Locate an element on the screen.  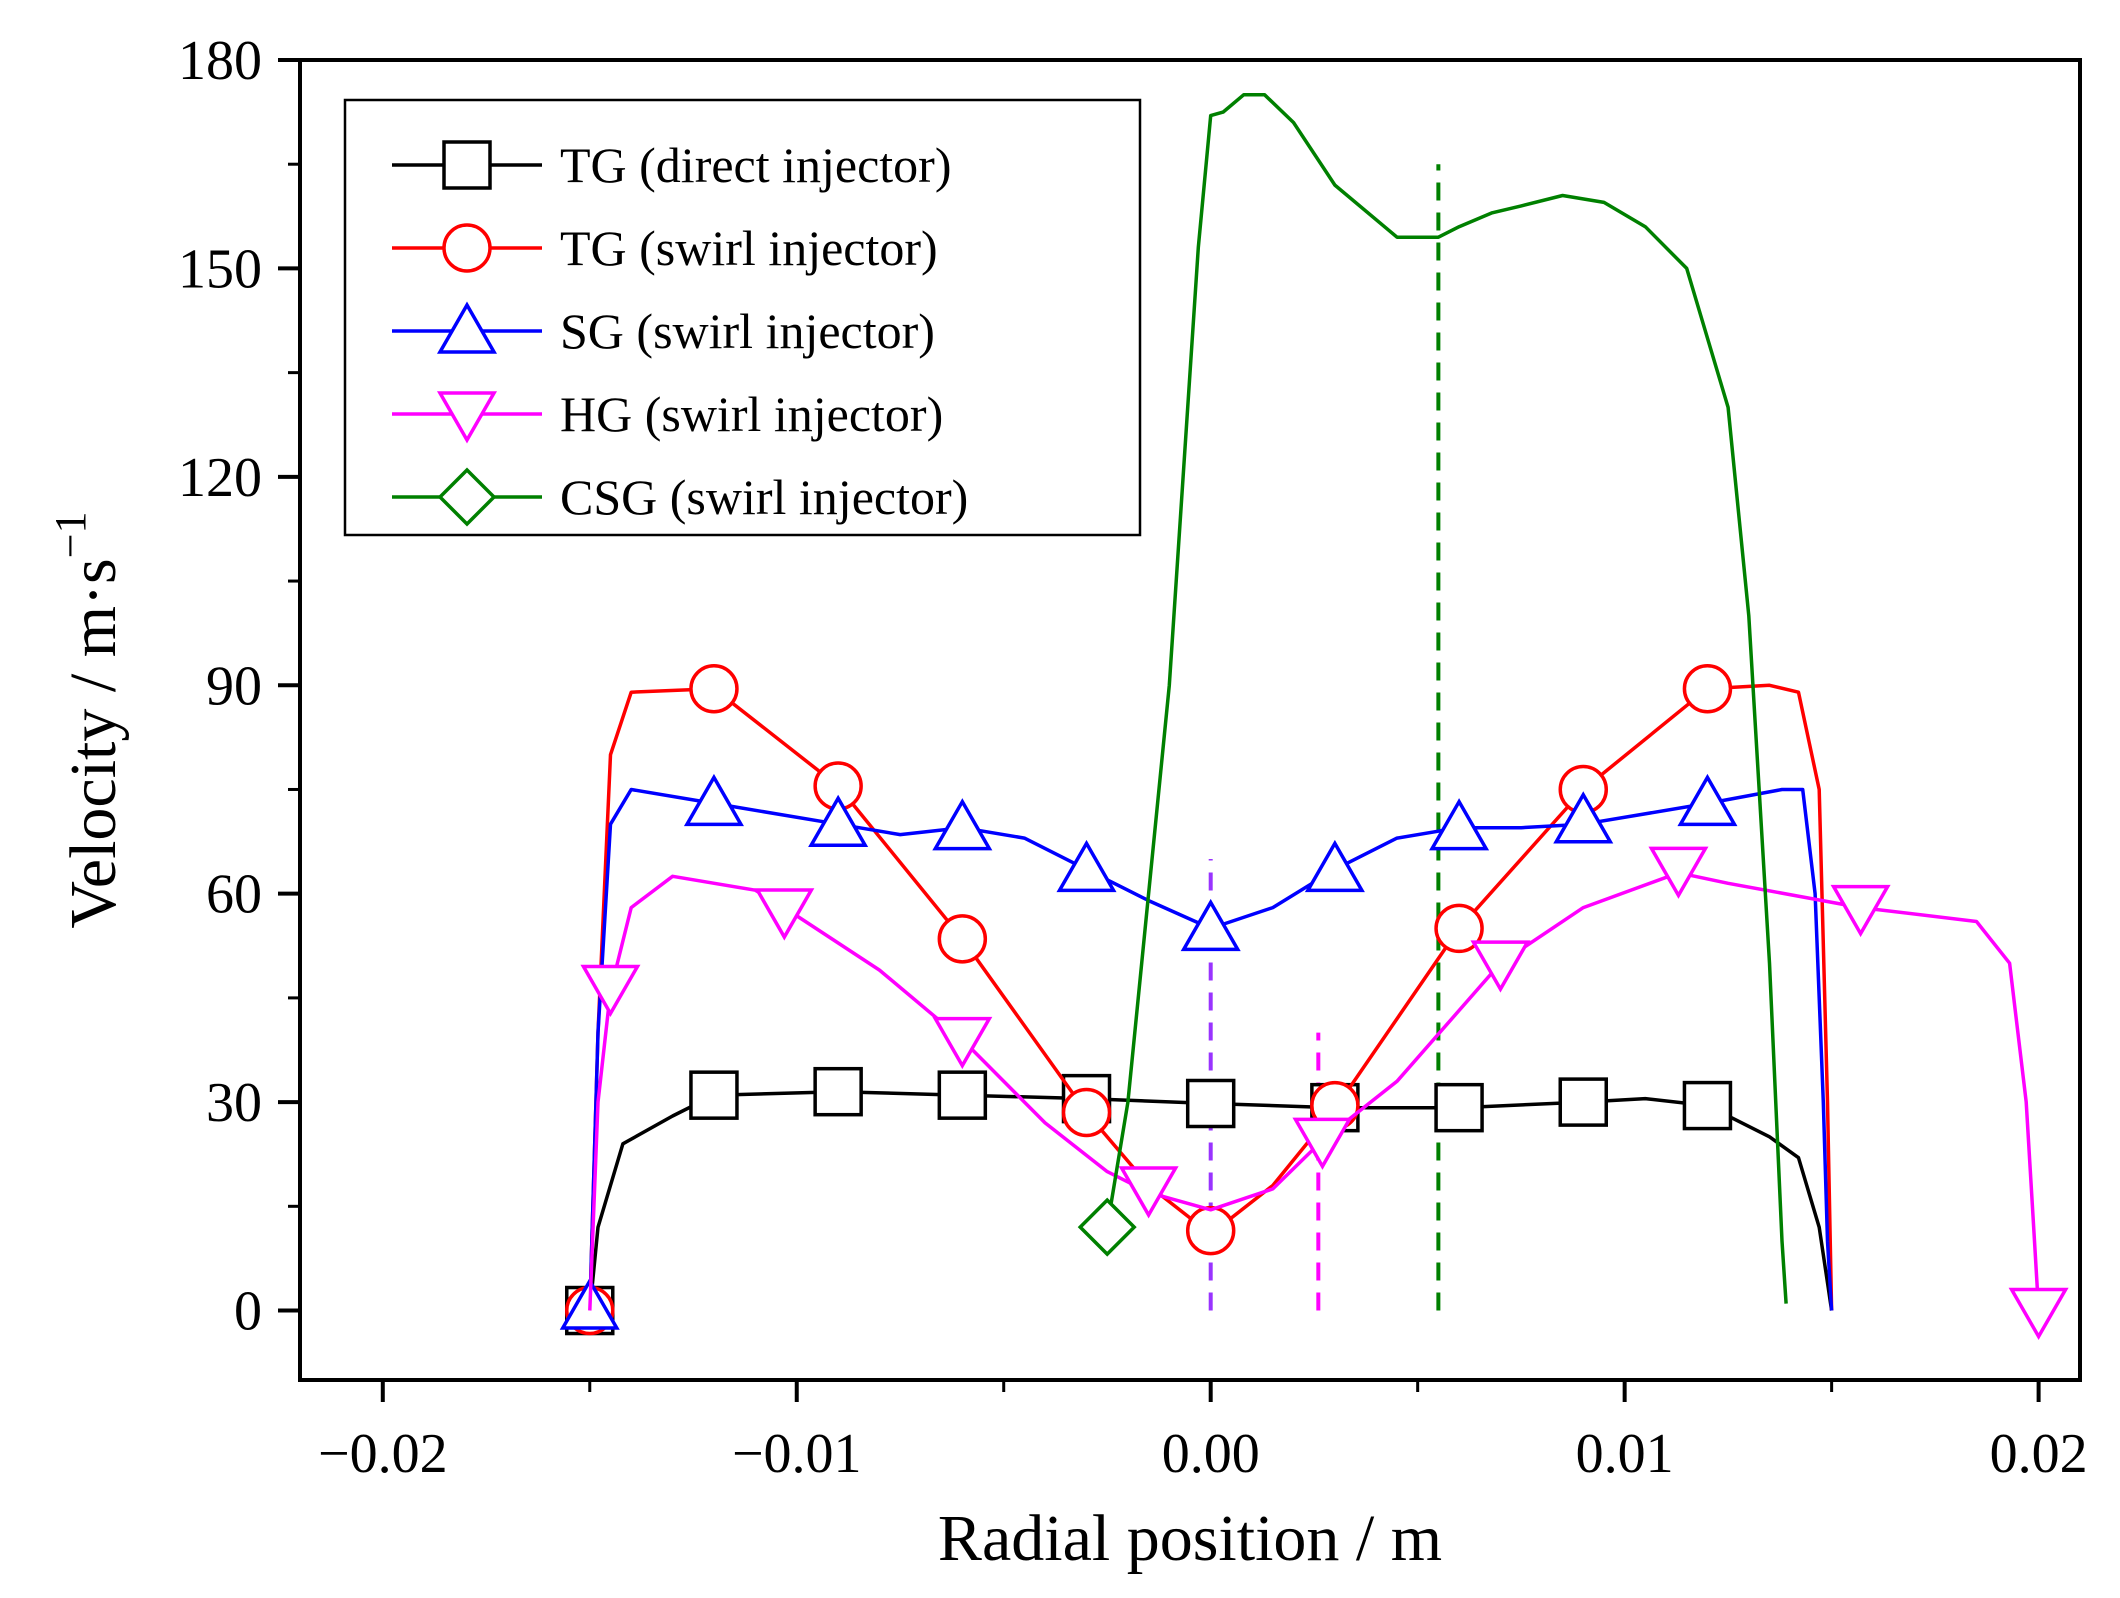
y-tick-label-2: 60 is located at coordinates (234, 895).